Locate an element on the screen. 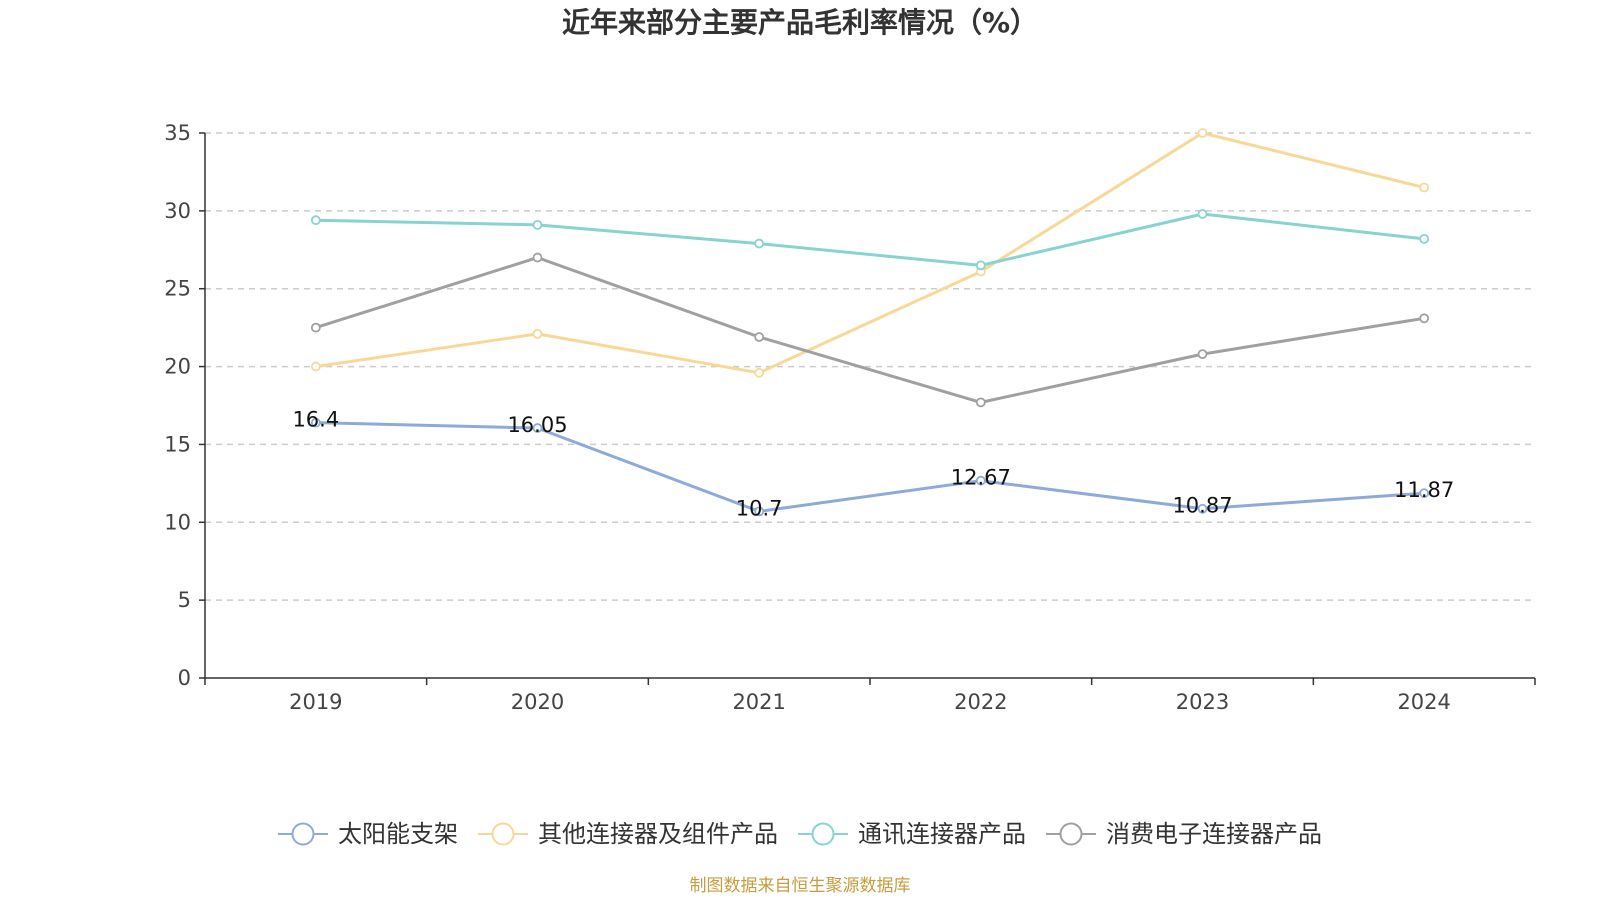  y-tick-label: 5 is located at coordinates (184, 600).